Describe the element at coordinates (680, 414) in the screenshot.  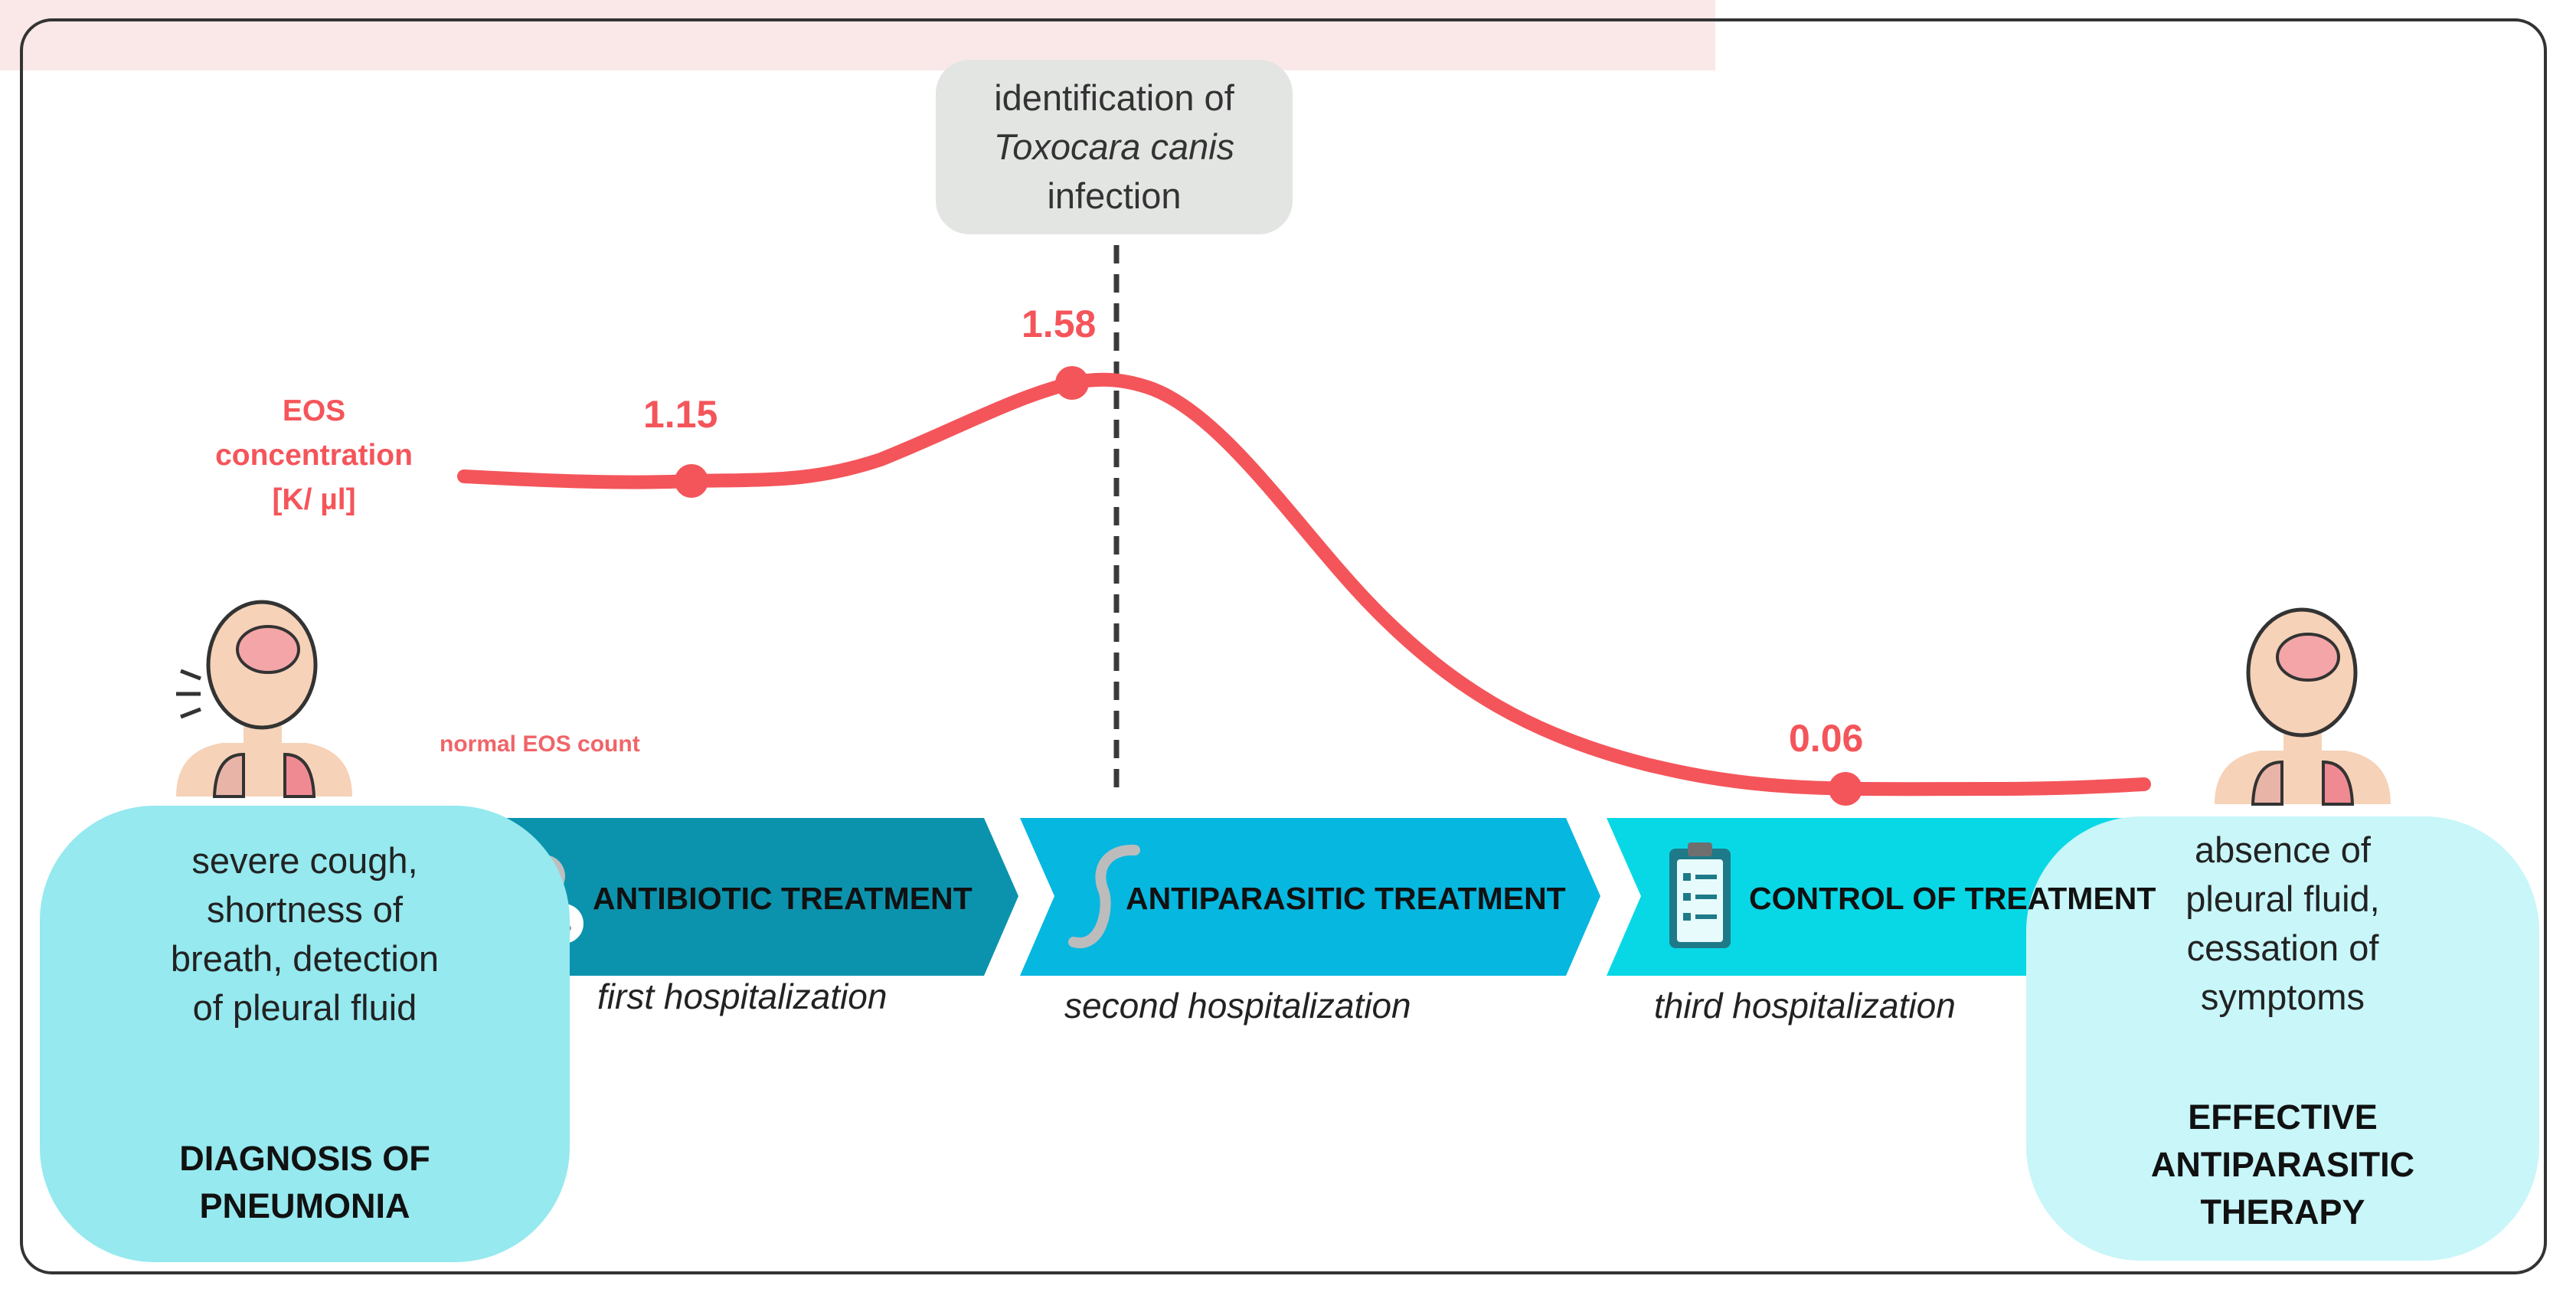
I see `eos-value-1: 1.15` at that location.